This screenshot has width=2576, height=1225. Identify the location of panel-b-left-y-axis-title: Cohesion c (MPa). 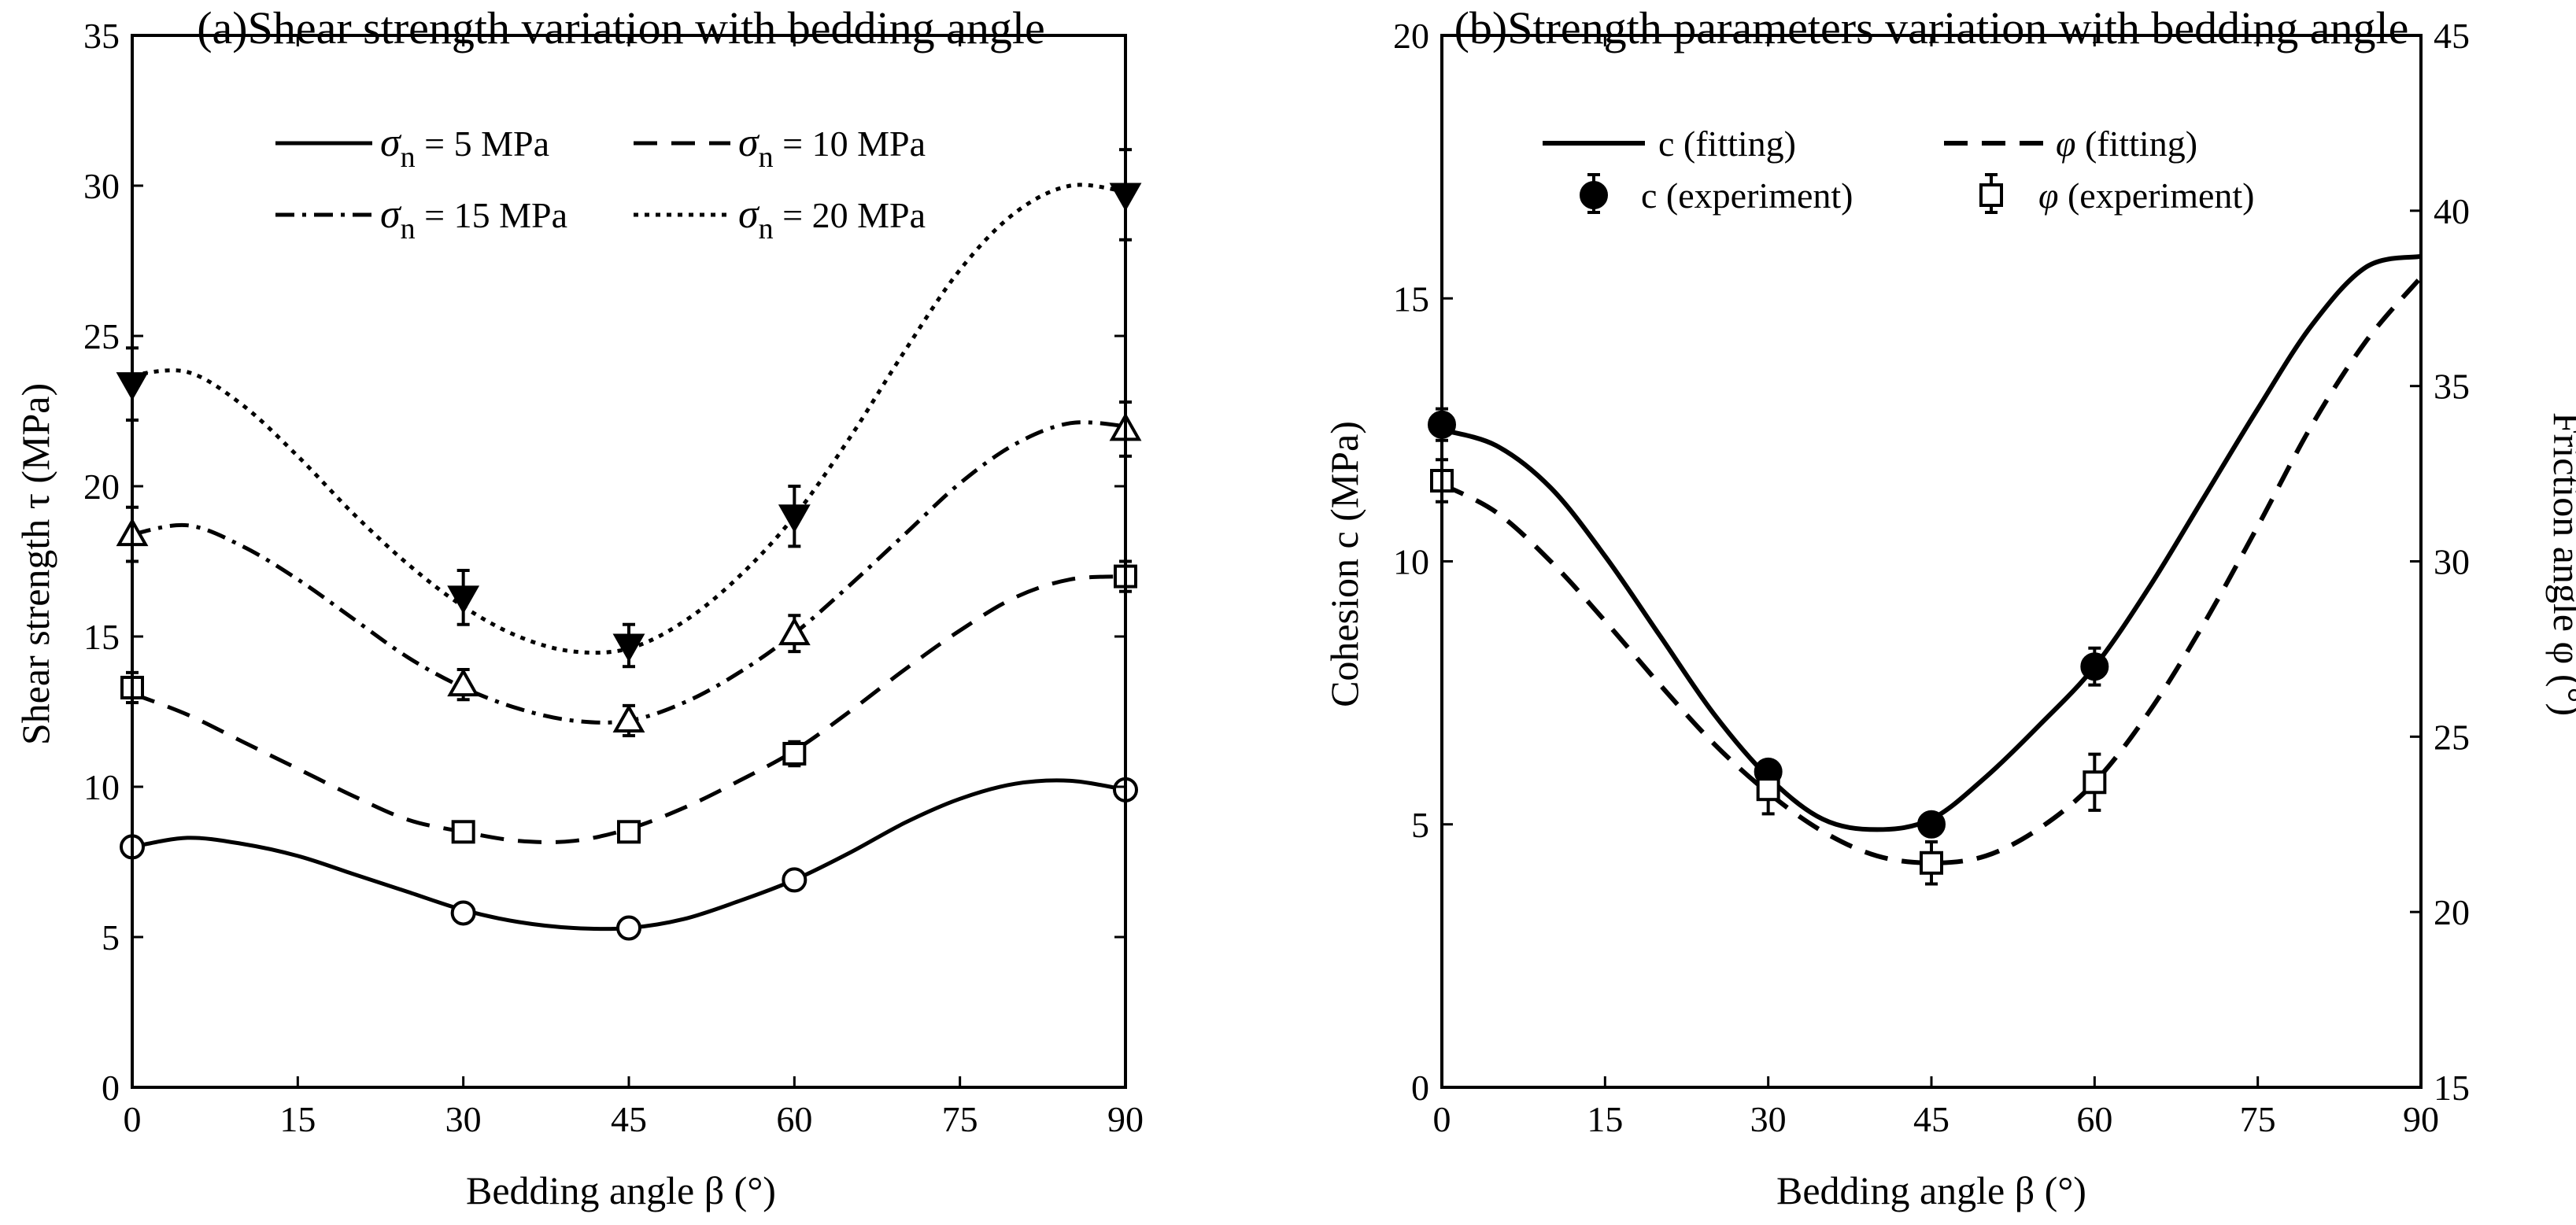
(1344, 564).